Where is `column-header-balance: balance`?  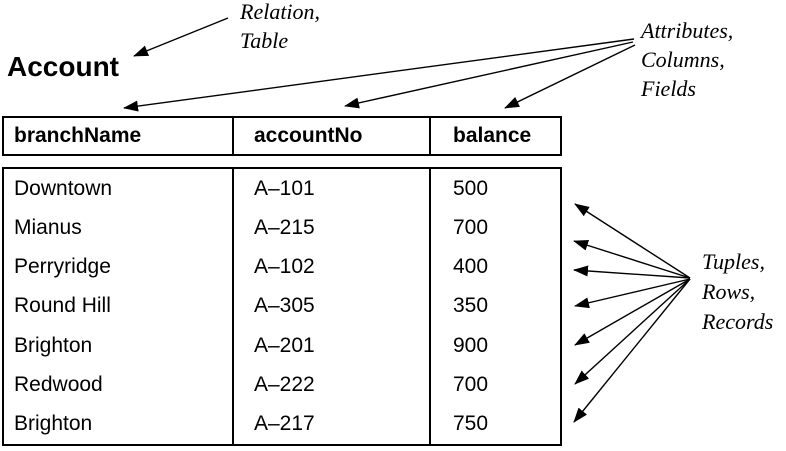
column-header-balance: balance is located at coordinates (492, 135).